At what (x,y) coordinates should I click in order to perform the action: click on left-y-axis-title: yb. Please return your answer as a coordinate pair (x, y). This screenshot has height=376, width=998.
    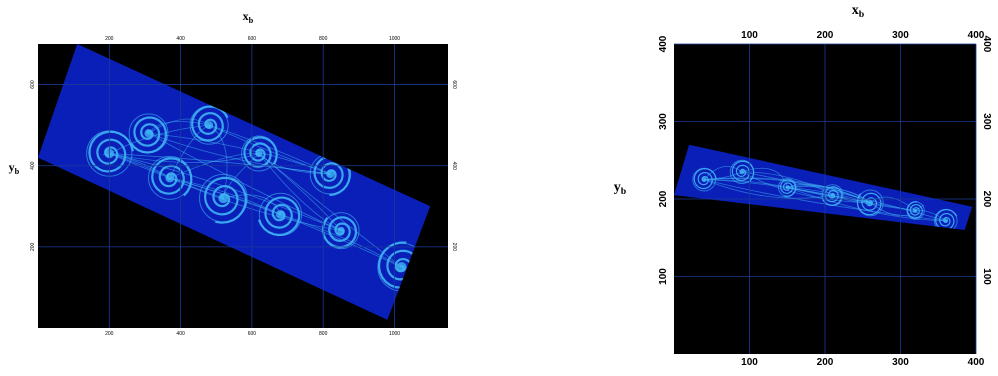
    Looking at the image, I should click on (14, 168).